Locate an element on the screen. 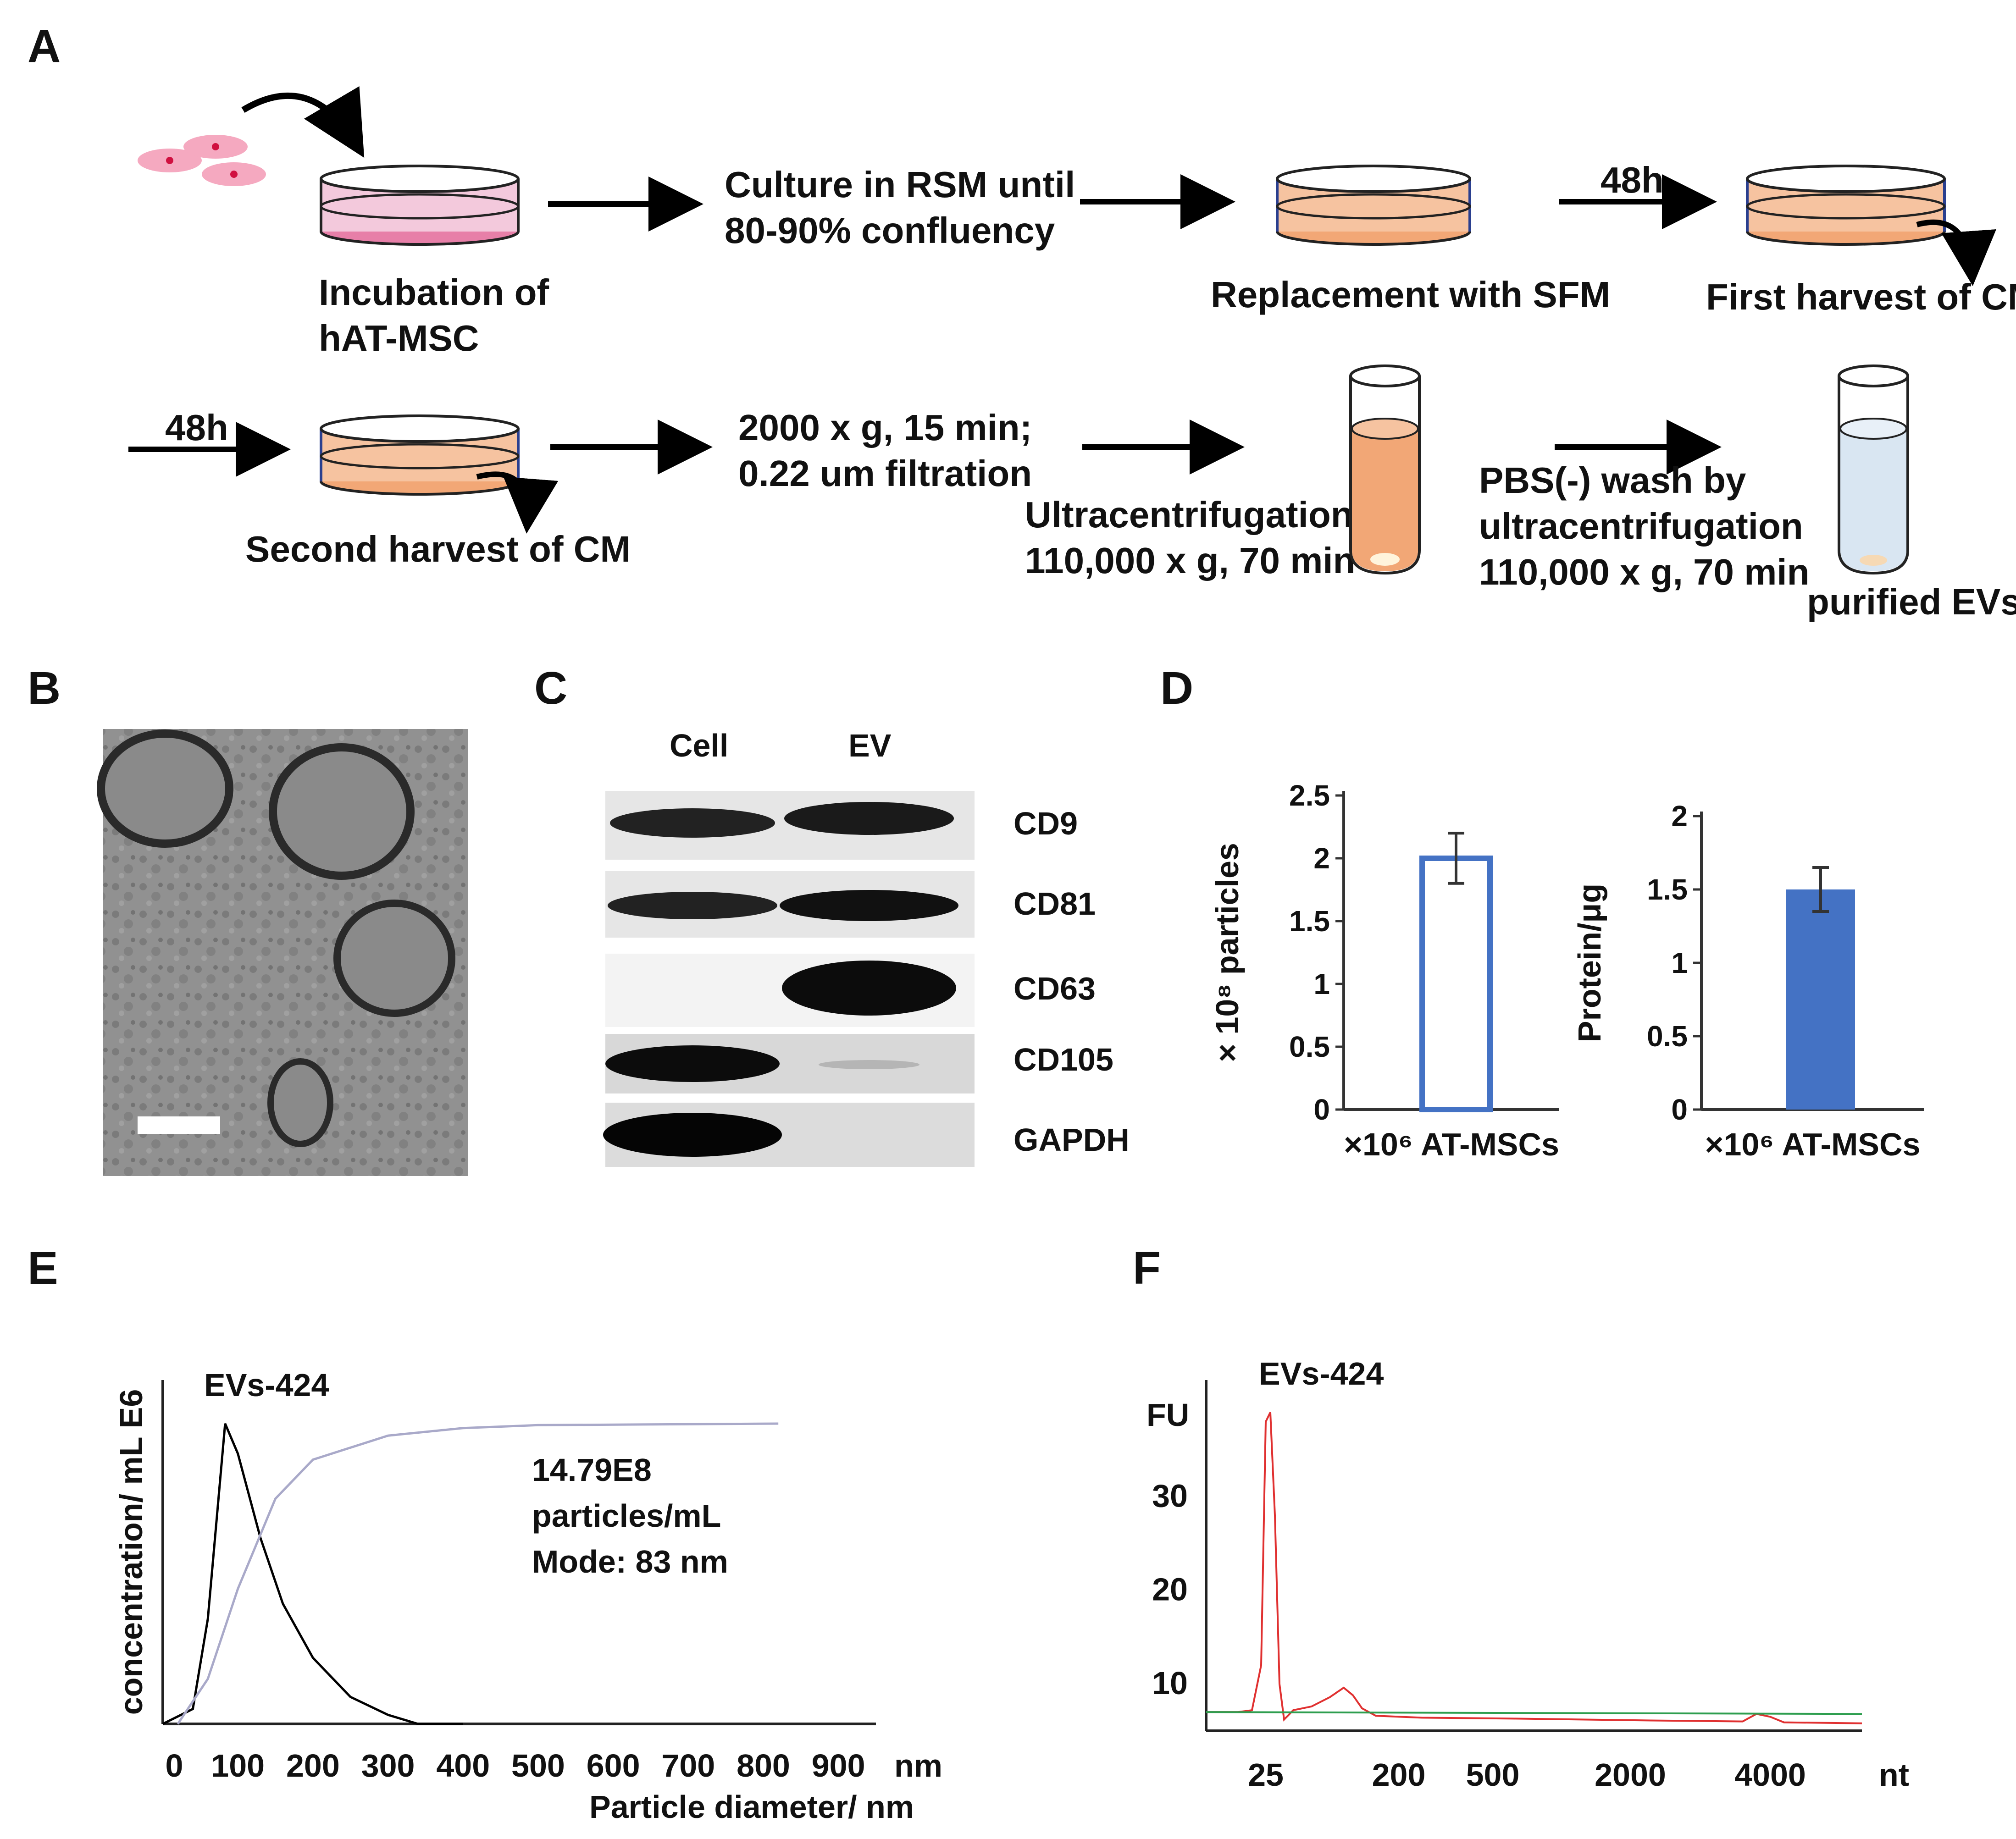  panel-label-b: B is located at coordinates (44, 688).